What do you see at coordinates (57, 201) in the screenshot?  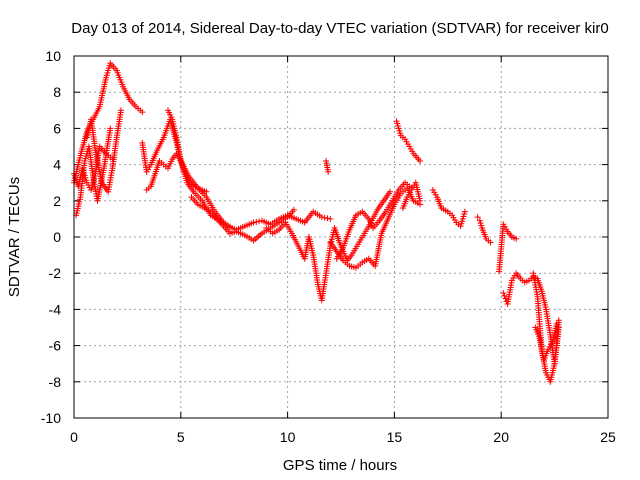 I see `y-tick-label: 2` at bounding box center [57, 201].